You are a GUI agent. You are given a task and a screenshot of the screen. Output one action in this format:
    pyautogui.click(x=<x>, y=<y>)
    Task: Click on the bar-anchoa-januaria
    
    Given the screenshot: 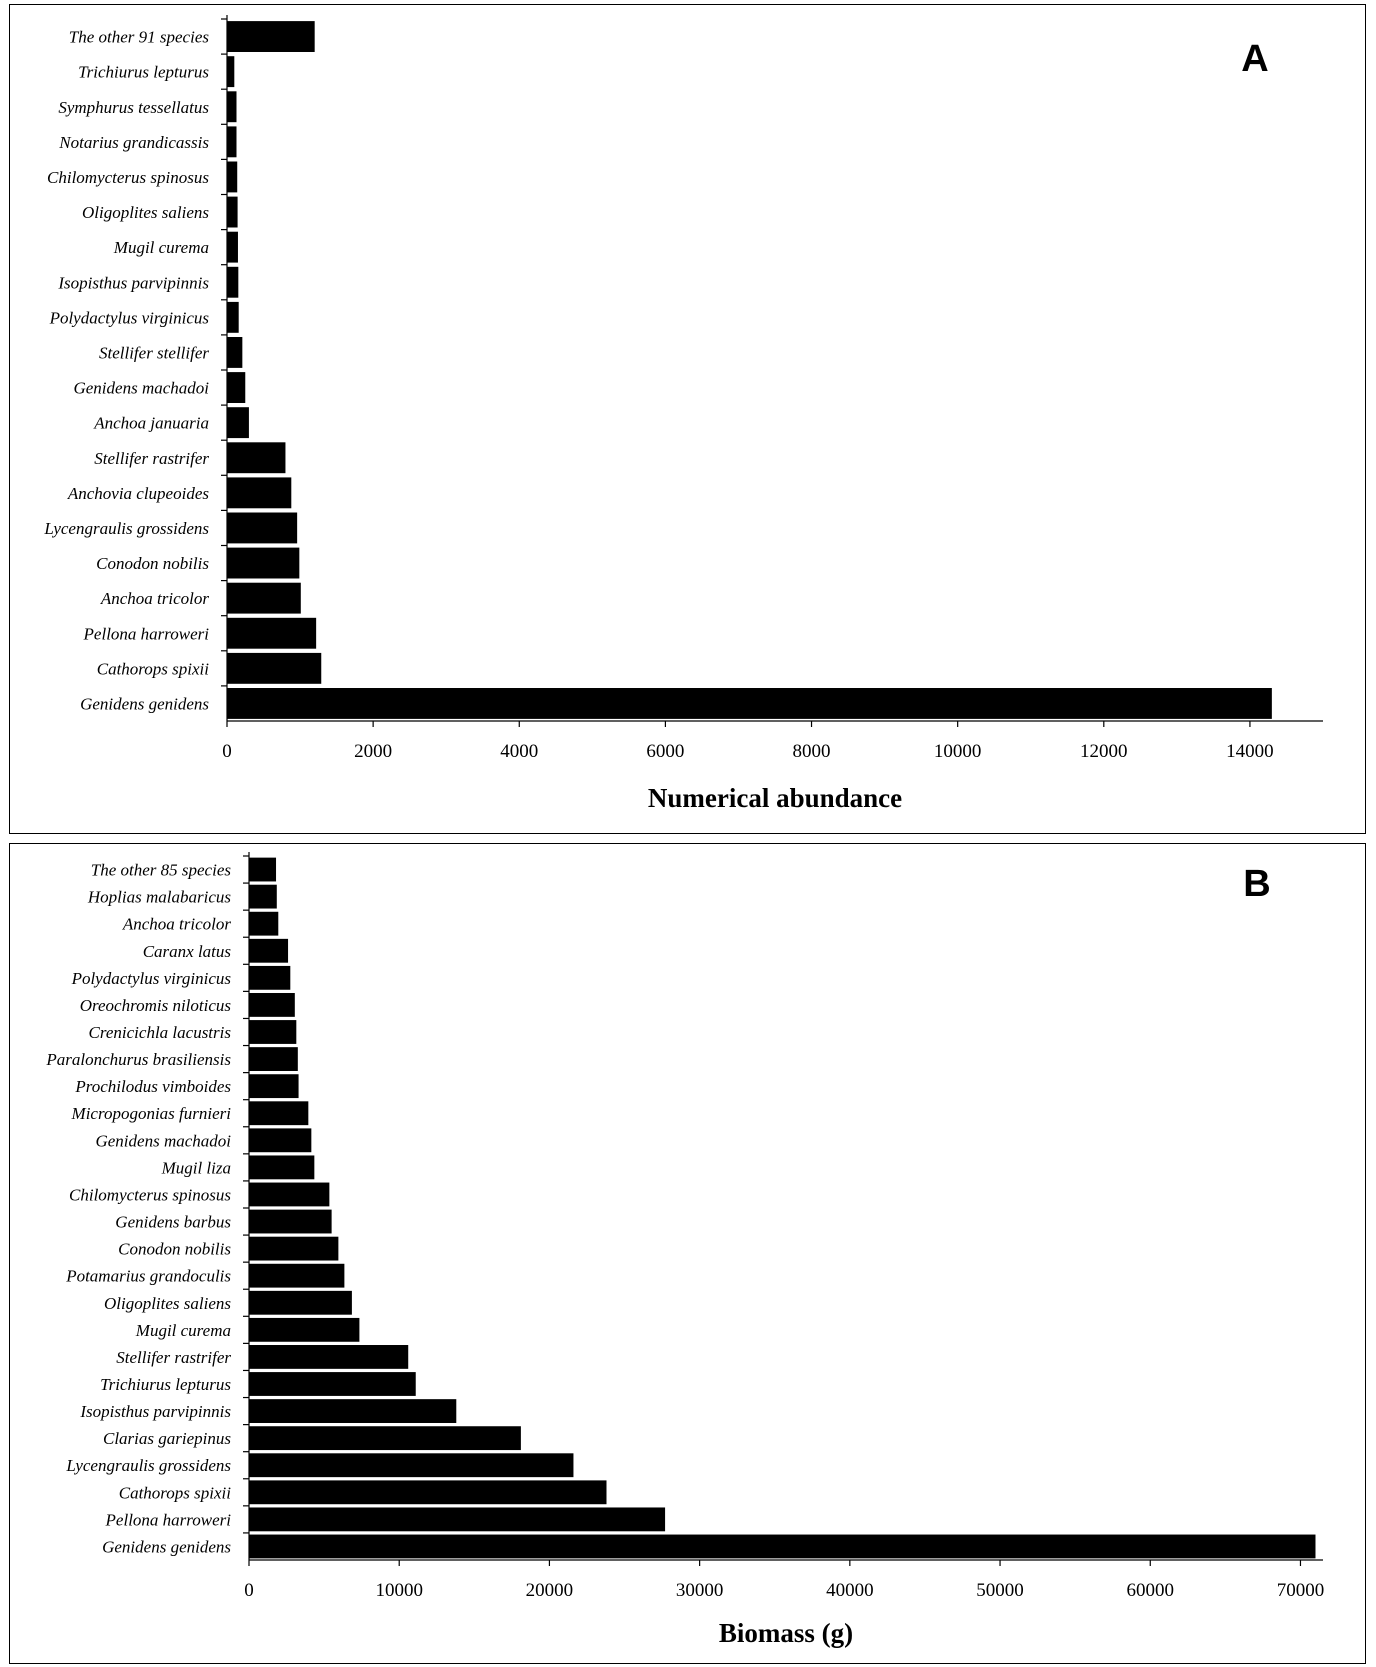 What is the action you would take?
    pyautogui.click(x=238, y=423)
    